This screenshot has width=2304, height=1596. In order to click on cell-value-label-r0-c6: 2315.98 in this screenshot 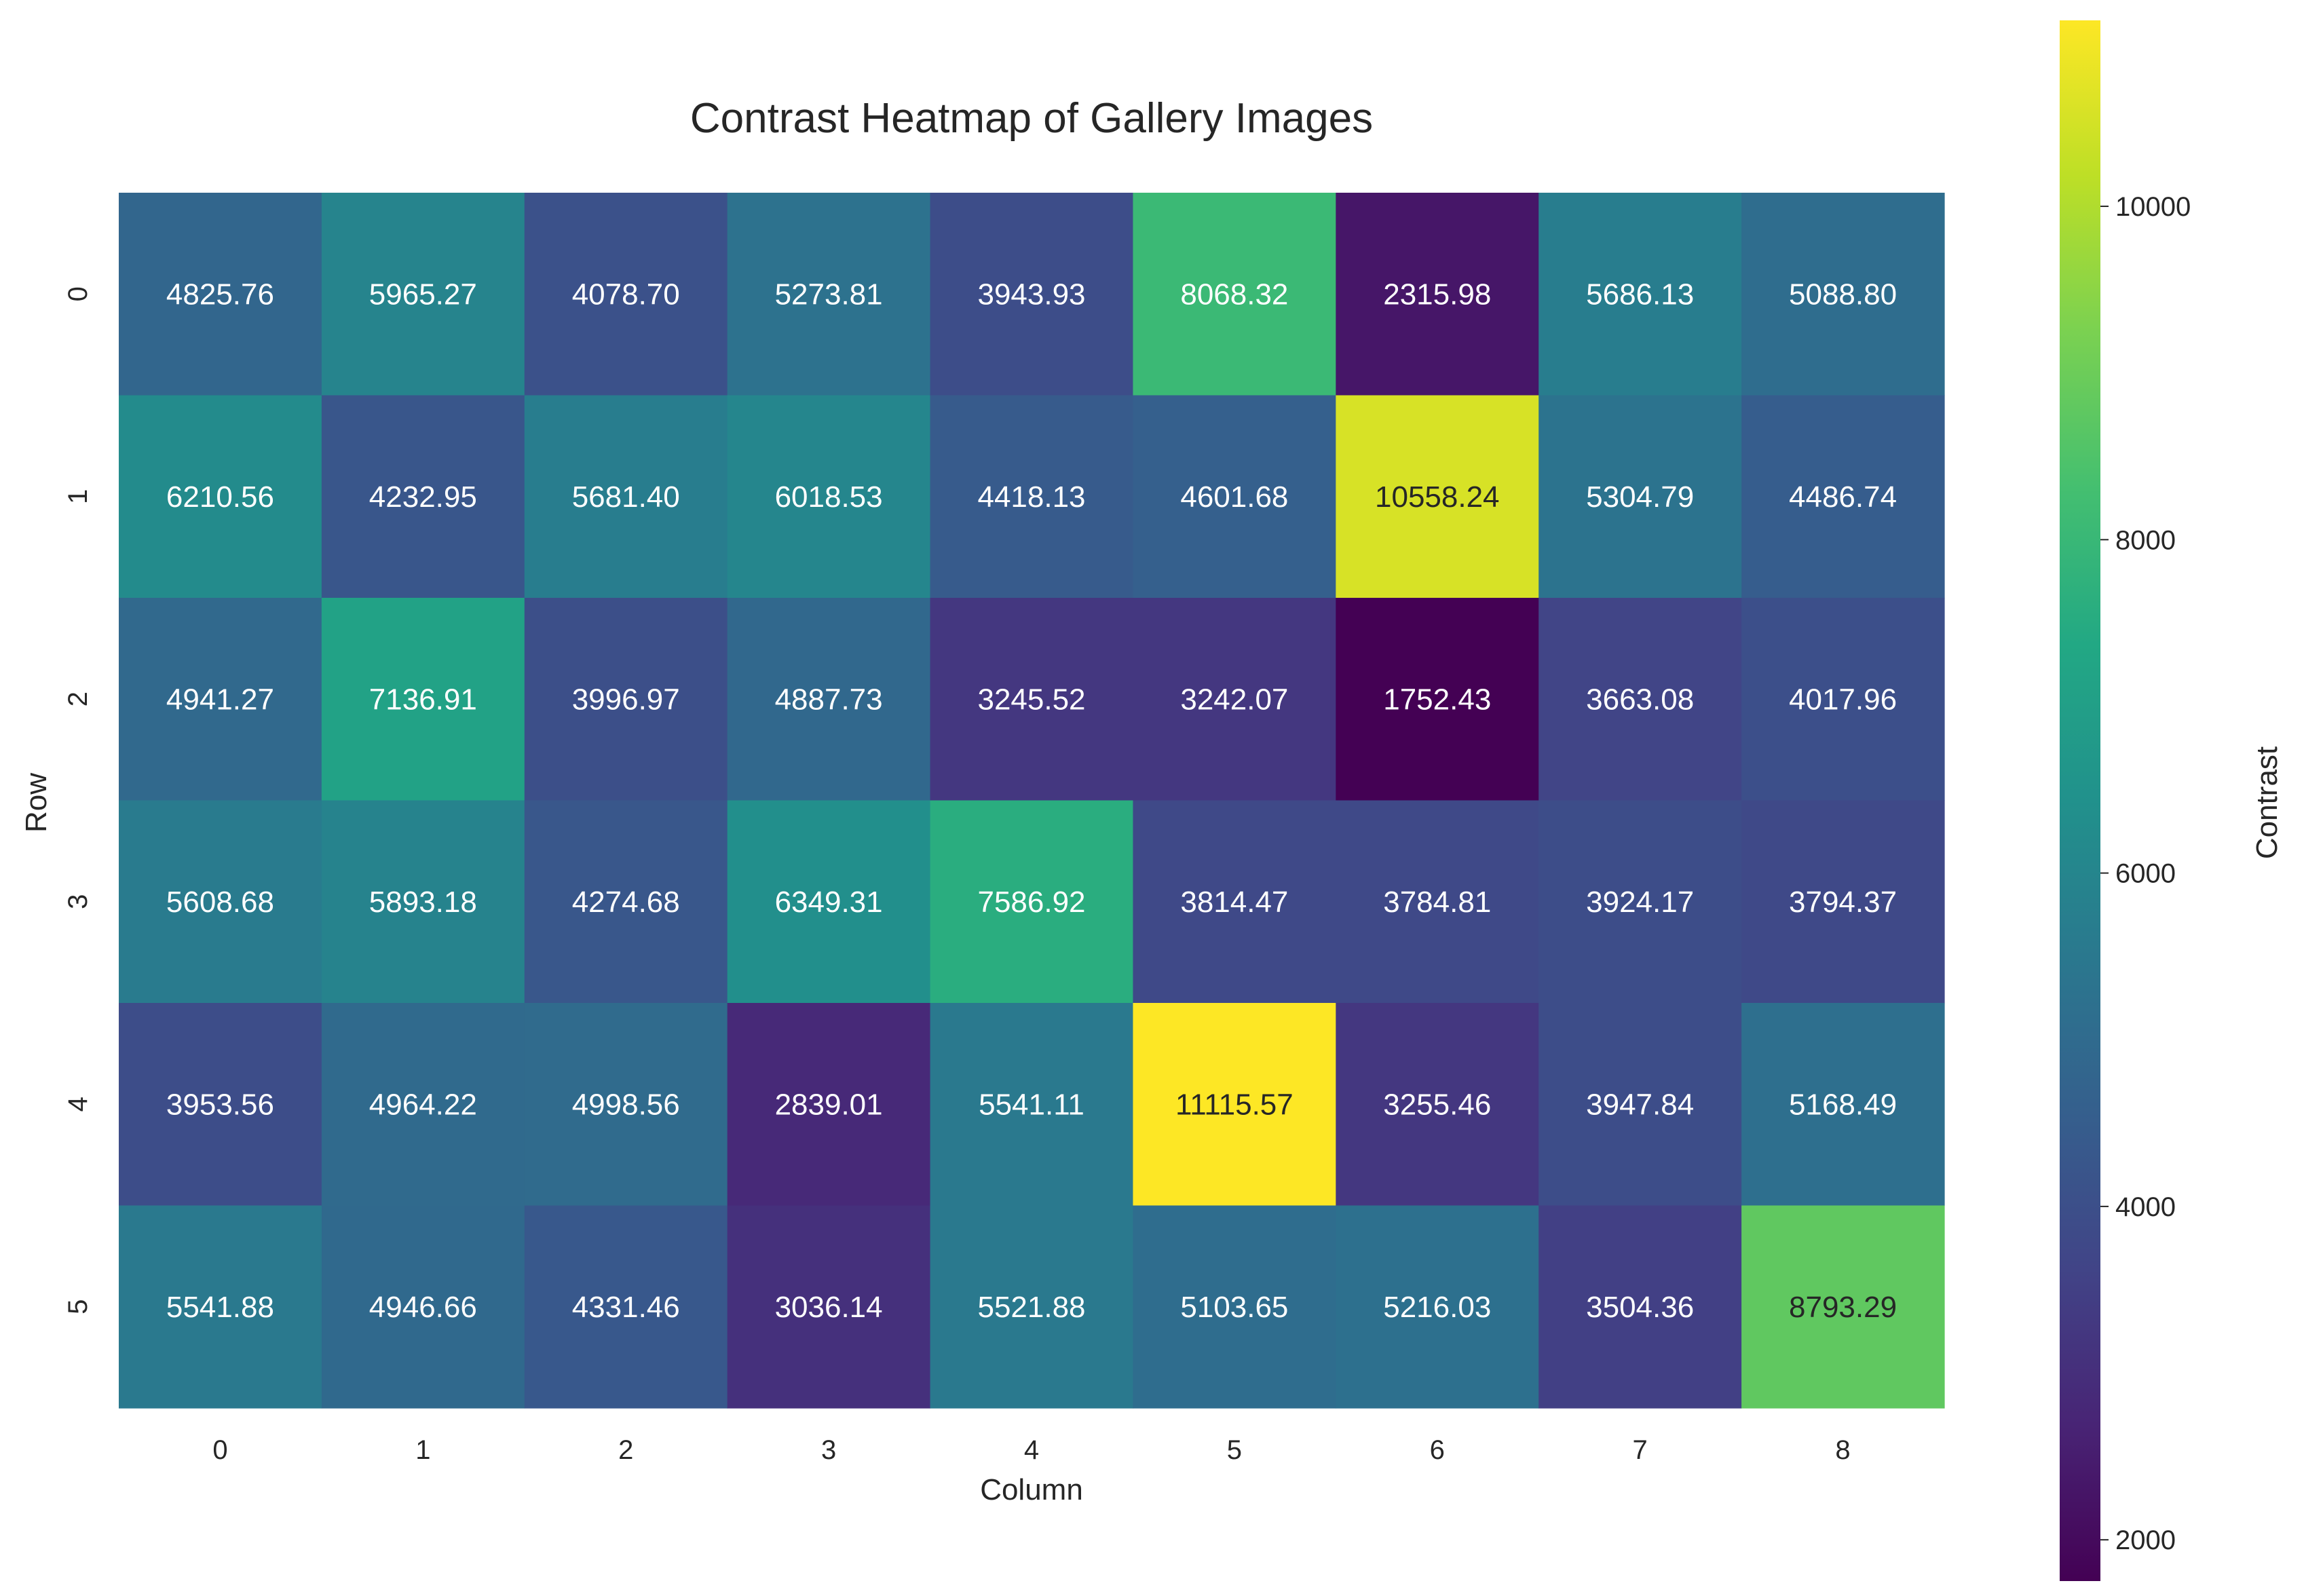, I will do `click(1437, 294)`.